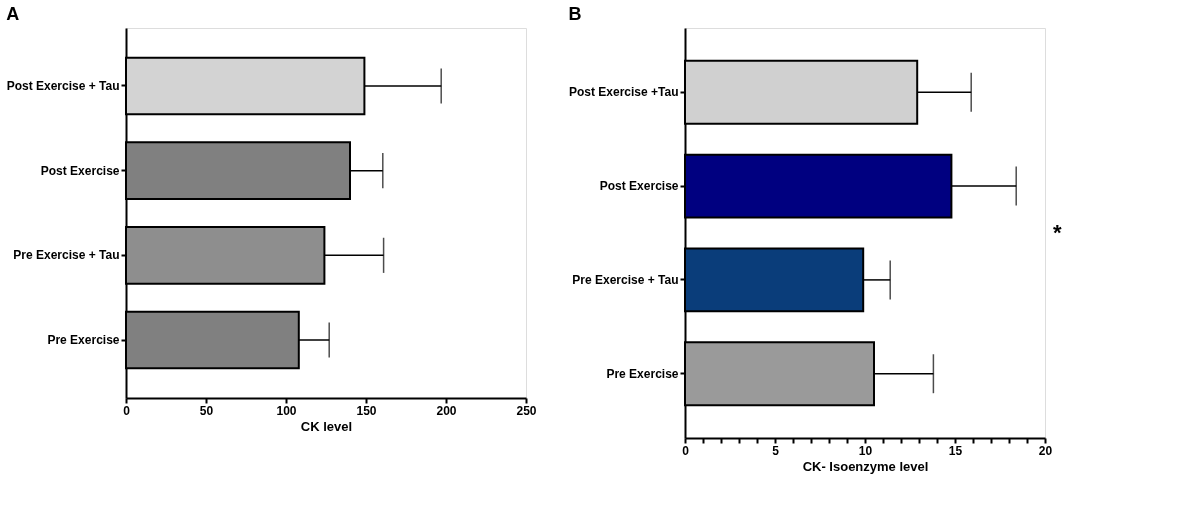 This screenshot has width=1184, height=531. I want to click on y-tick-label: Post Exercise + Tau, so click(63, 86).